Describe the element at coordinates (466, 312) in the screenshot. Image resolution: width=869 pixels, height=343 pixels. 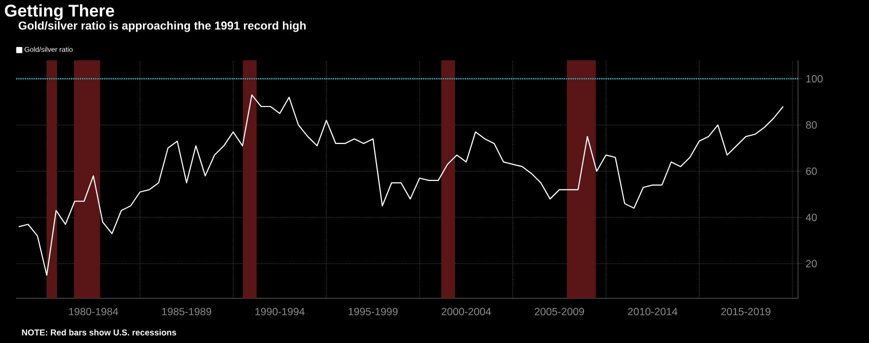
I see `x-tick-label: 2000-2004` at that location.